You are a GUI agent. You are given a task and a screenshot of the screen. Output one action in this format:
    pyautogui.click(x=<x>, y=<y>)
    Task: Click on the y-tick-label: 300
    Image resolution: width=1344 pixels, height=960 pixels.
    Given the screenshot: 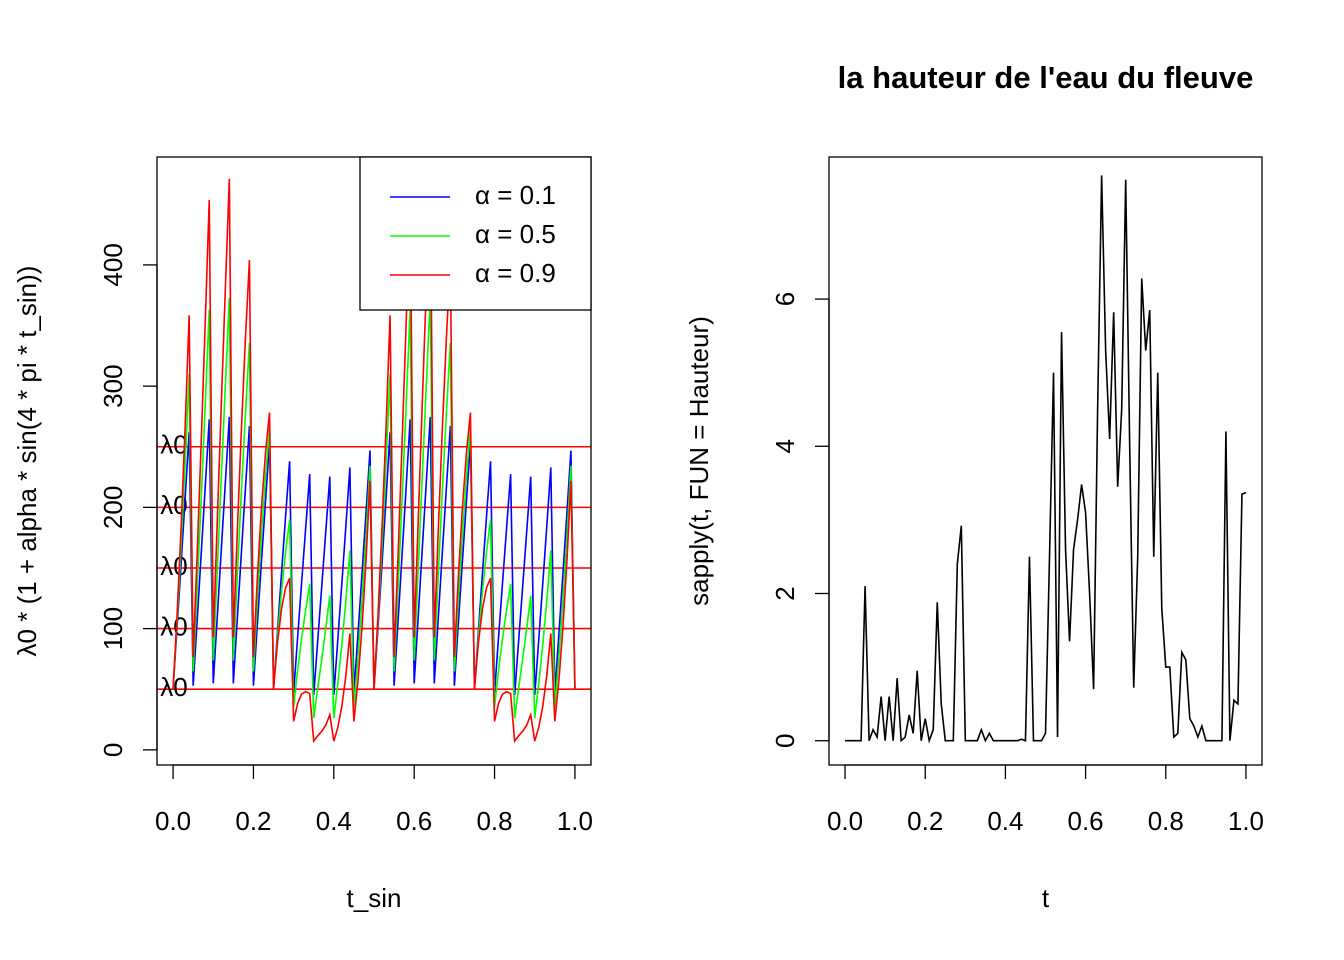 What is the action you would take?
    pyautogui.click(x=113, y=385)
    